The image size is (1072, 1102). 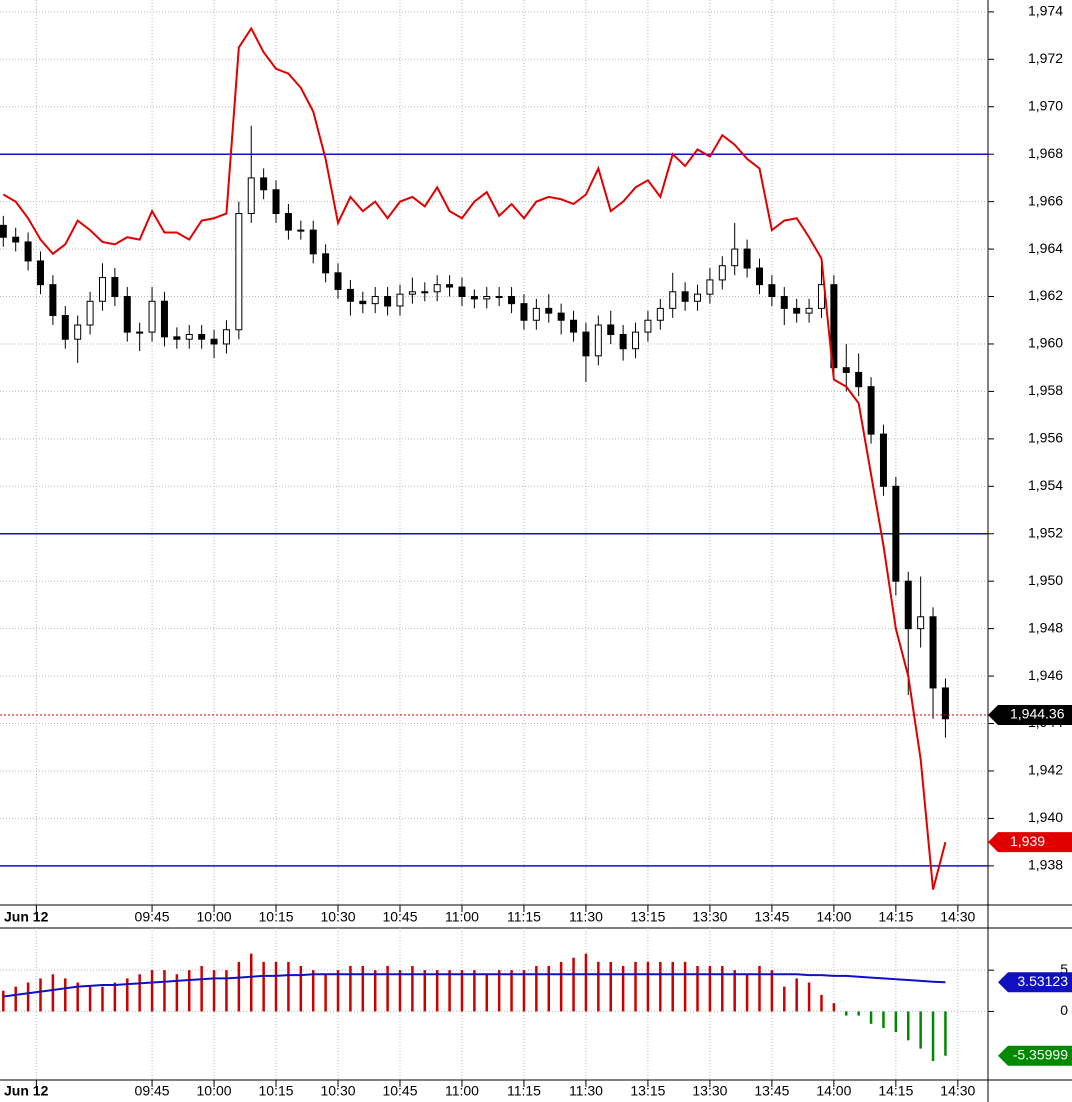 What do you see at coordinates (1045, 865) in the screenshot?
I see `y-tick-label: 1,938` at bounding box center [1045, 865].